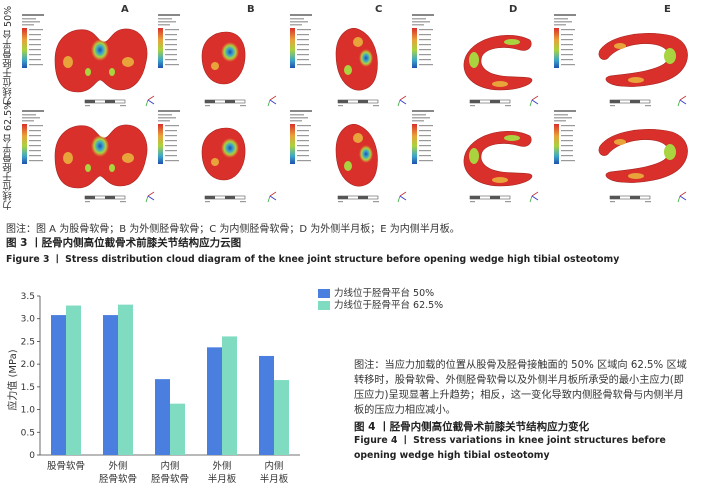 The image size is (710, 490). I want to click on femoral-cartilage-model-row1, so click(101, 60).